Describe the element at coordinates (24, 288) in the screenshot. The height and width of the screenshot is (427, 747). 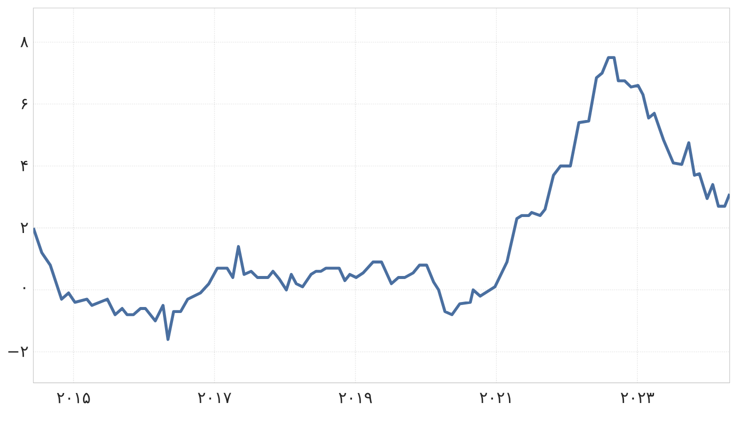
I see `y-tick-label: ۰` at that location.